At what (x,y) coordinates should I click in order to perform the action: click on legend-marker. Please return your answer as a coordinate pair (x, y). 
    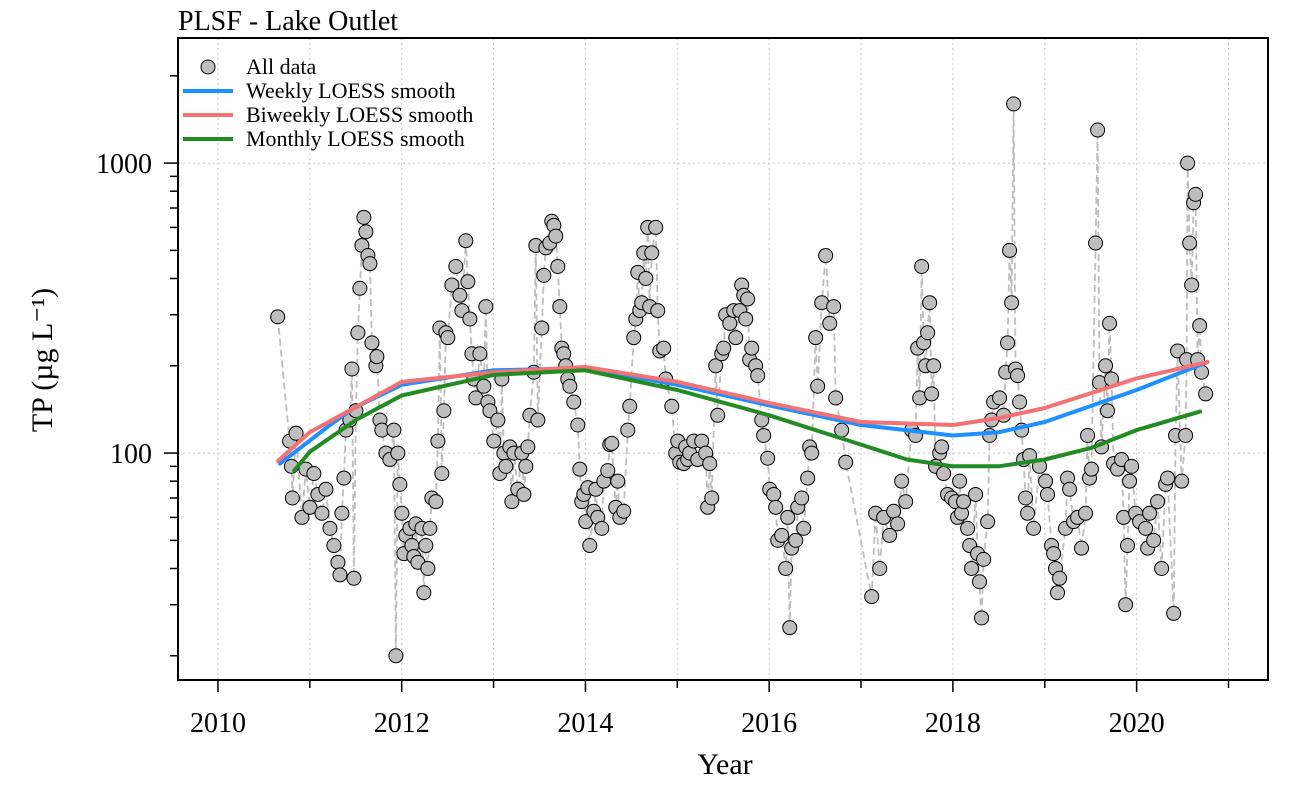
    Looking at the image, I should click on (208, 67).